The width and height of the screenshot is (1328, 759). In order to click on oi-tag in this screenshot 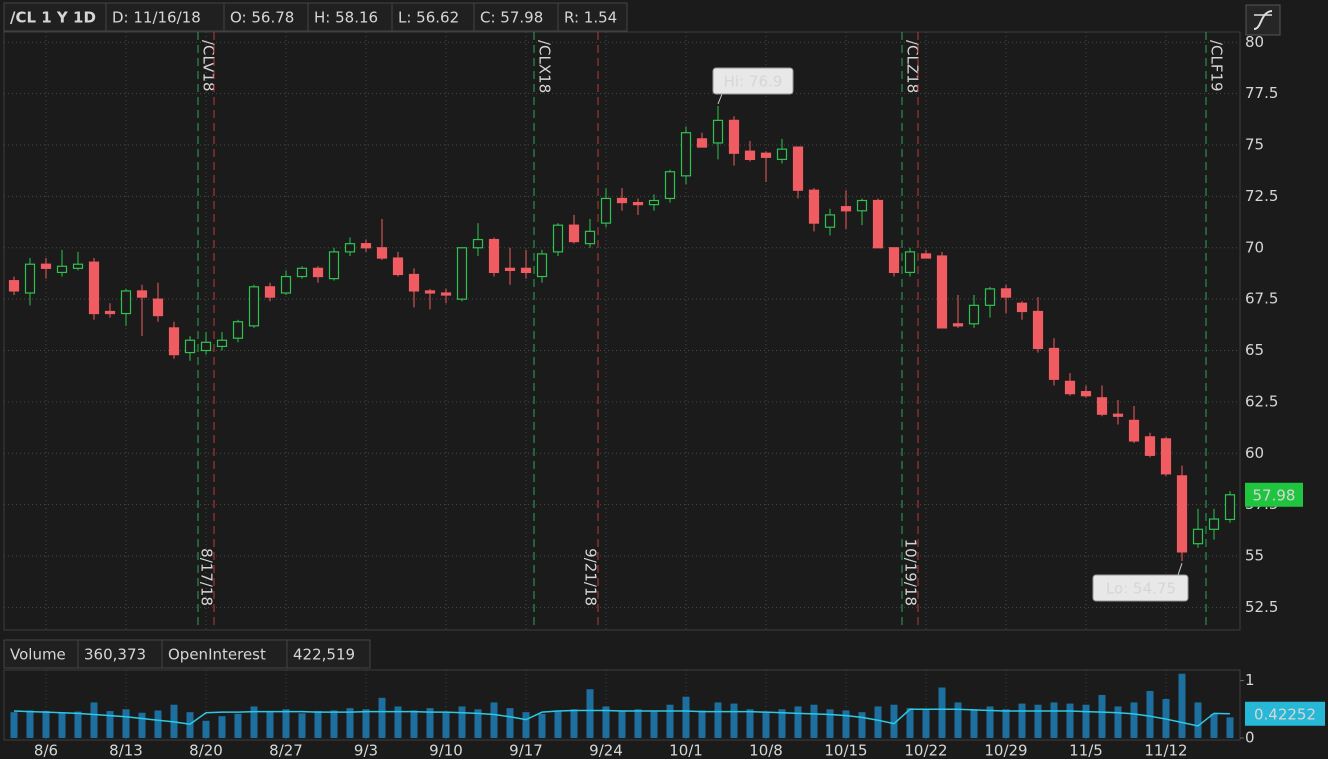, I will do `click(1285, 713)`.